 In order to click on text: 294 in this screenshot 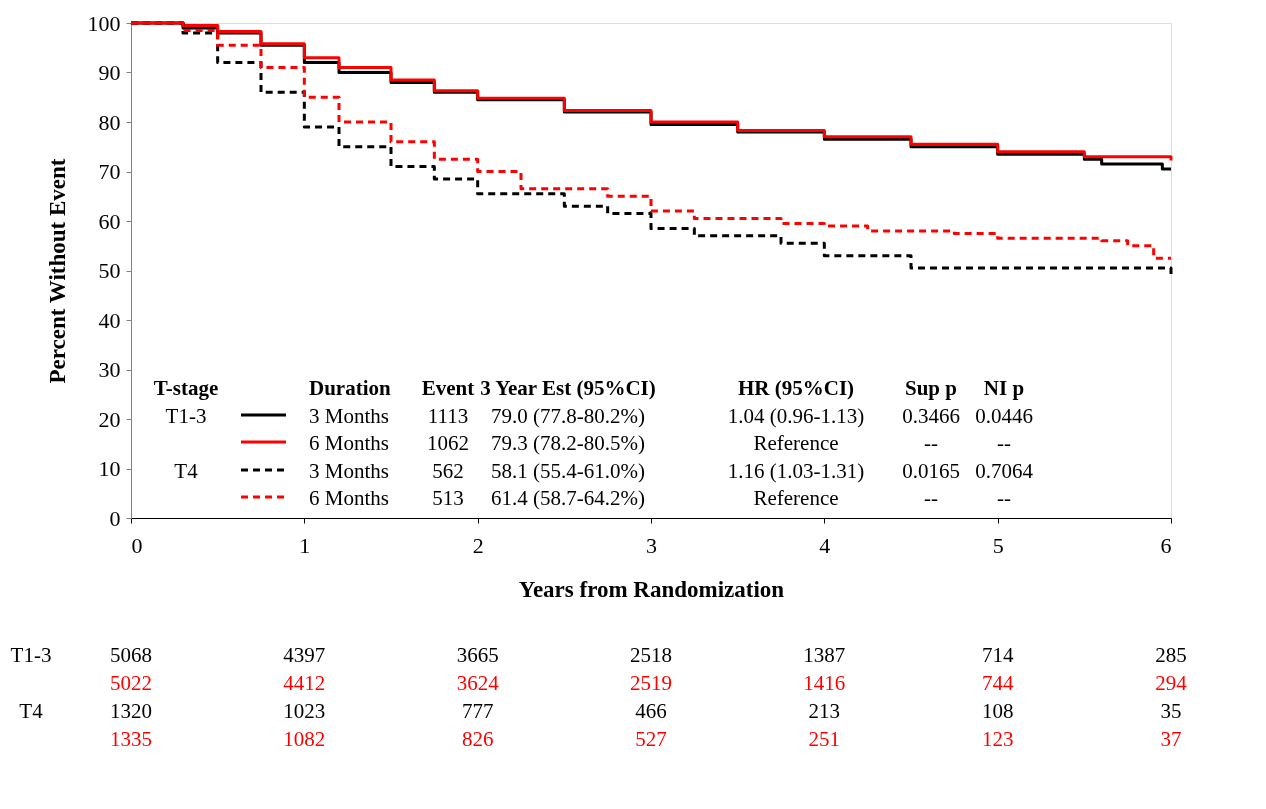, I will do `click(1171, 683)`.